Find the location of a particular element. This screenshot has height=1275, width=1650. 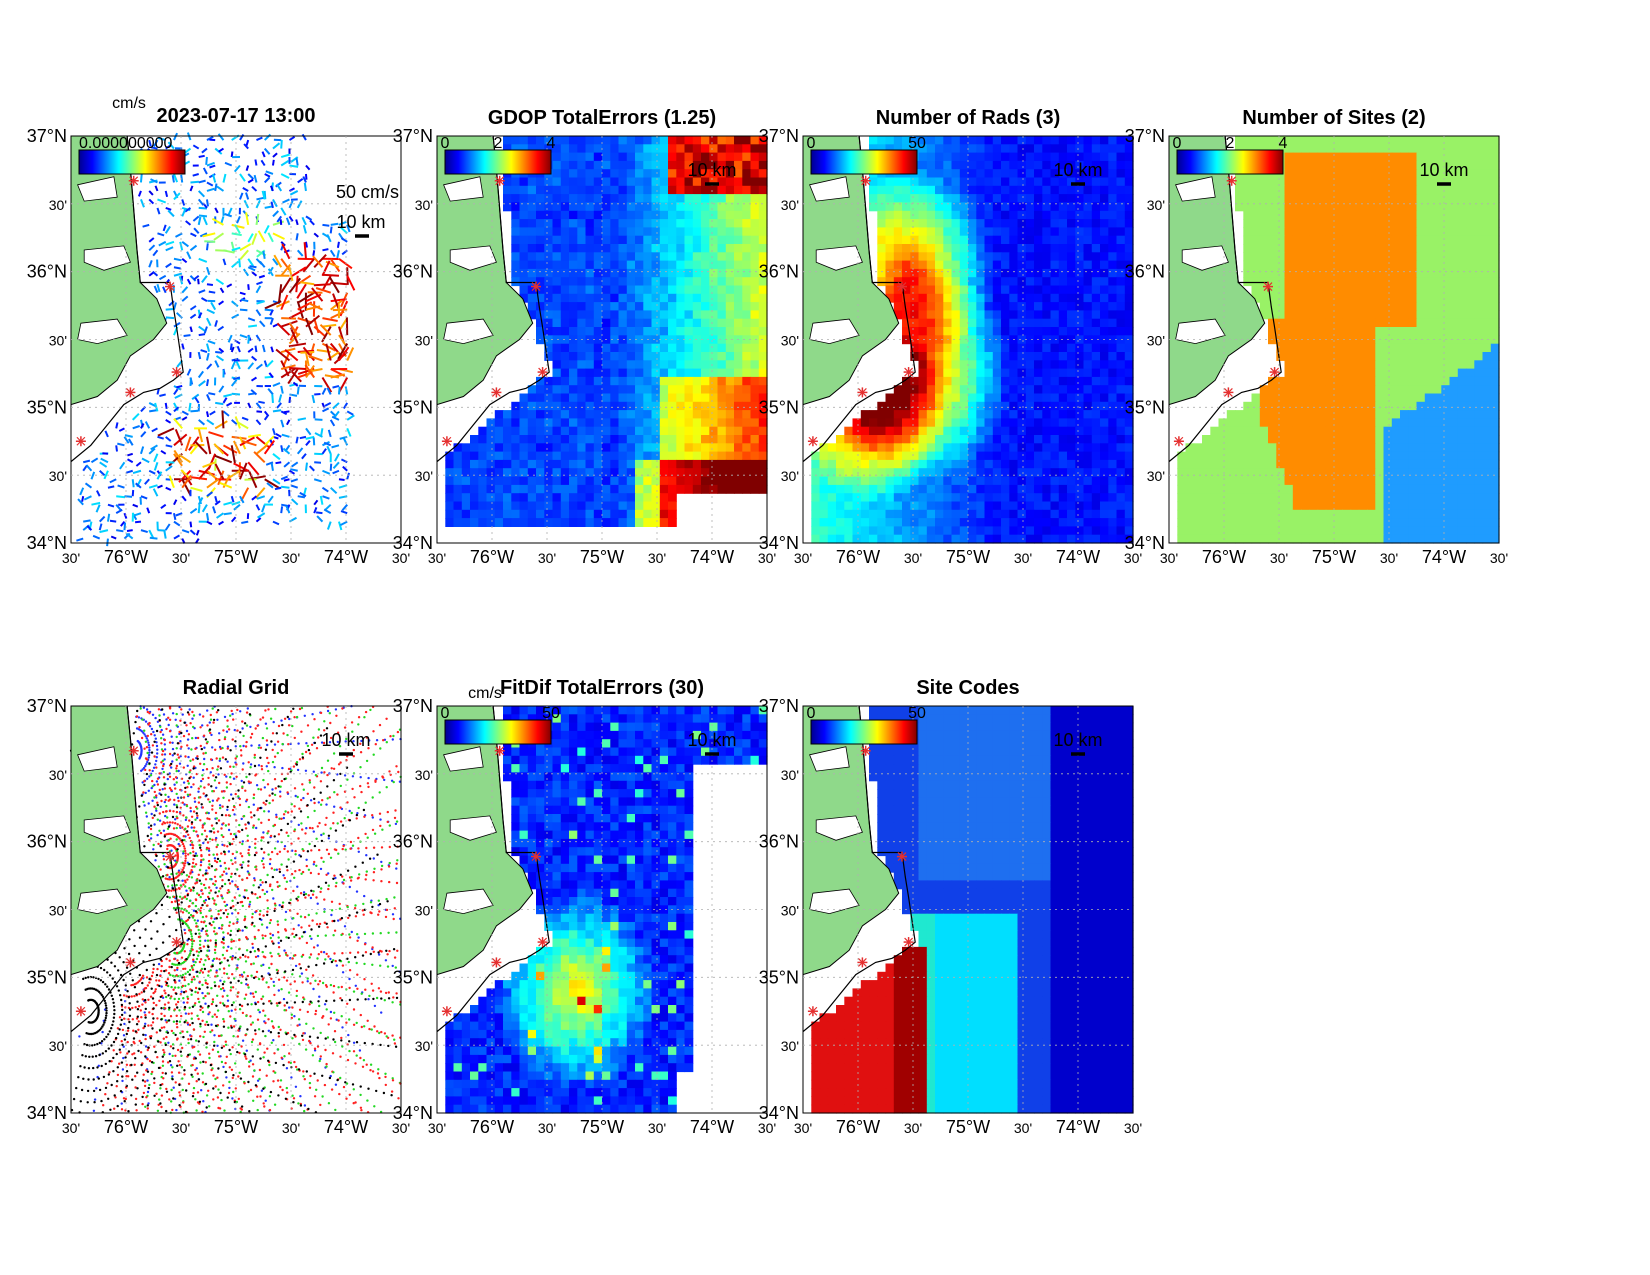

colorbar is located at coordinates (132, 162).